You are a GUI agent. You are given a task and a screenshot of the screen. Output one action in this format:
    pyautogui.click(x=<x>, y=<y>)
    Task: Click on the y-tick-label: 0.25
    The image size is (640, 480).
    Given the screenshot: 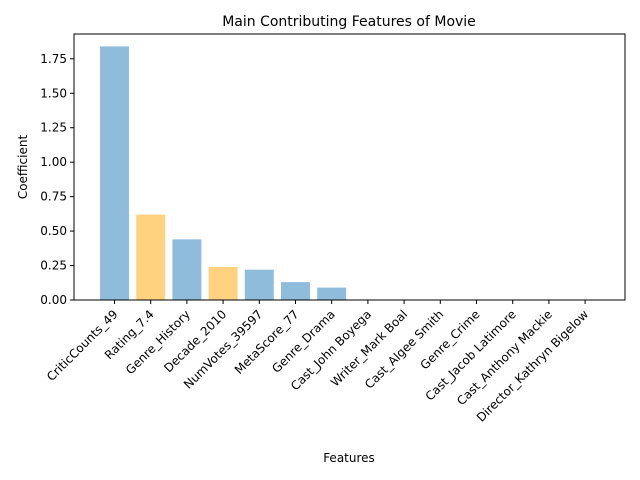 What is the action you would take?
    pyautogui.click(x=53, y=266)
    